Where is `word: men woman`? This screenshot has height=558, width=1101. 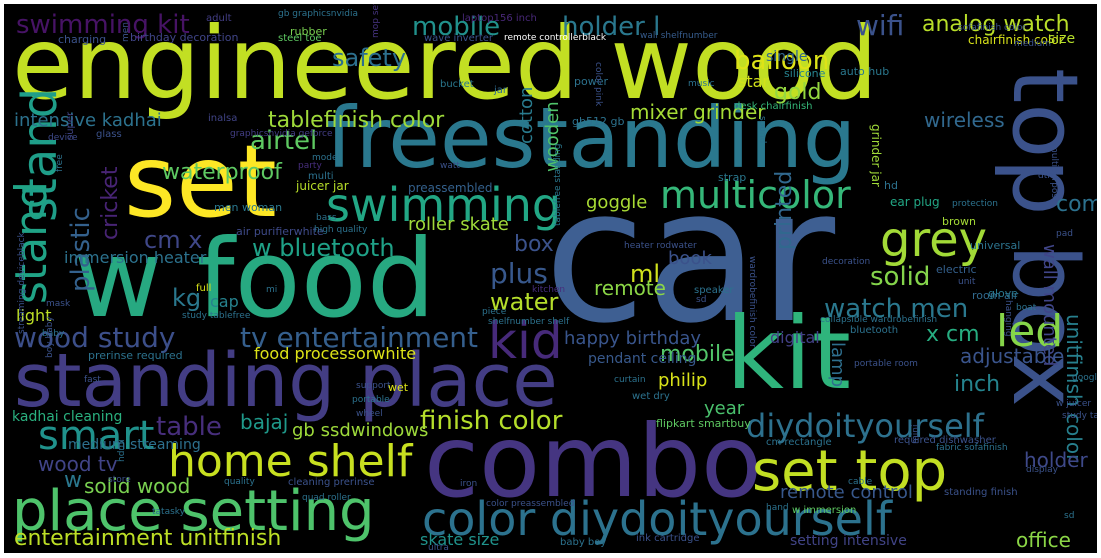
word: men woman is located at coordinates (248, 207).